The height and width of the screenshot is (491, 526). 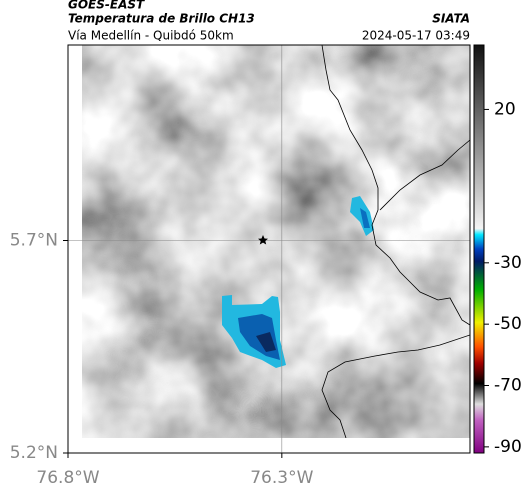 I want to click on colorbar, so click(x=479, y=249).